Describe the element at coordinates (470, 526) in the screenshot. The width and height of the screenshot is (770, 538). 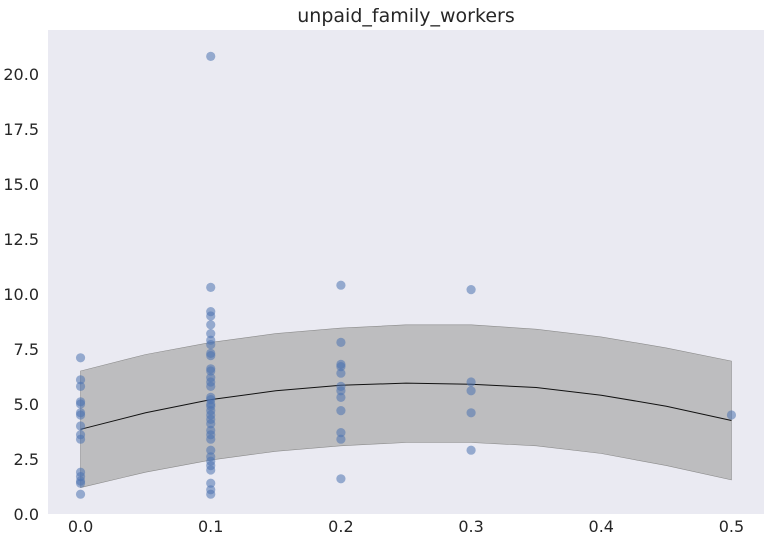
I see `x-tick-label: 0.3` at that location.